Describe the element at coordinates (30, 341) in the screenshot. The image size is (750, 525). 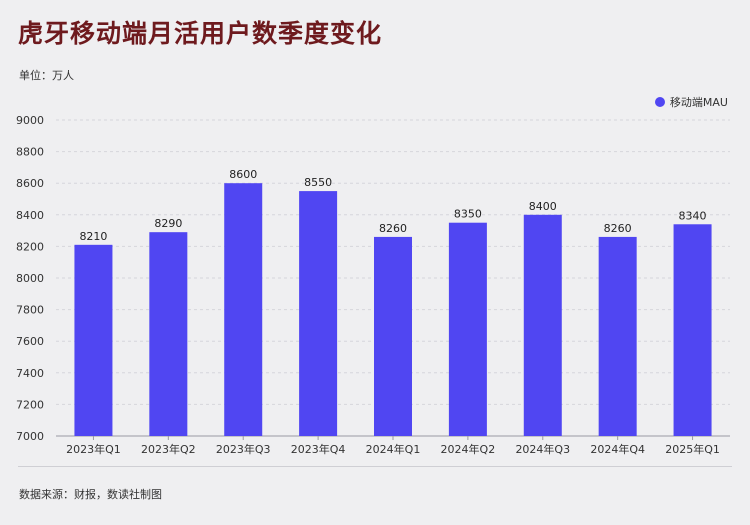
I see `y-tick-label: 7600` at that location.